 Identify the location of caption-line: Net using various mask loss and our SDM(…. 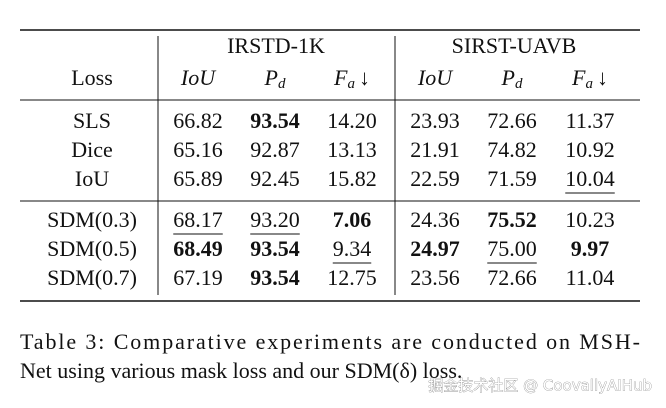
(241, 370).